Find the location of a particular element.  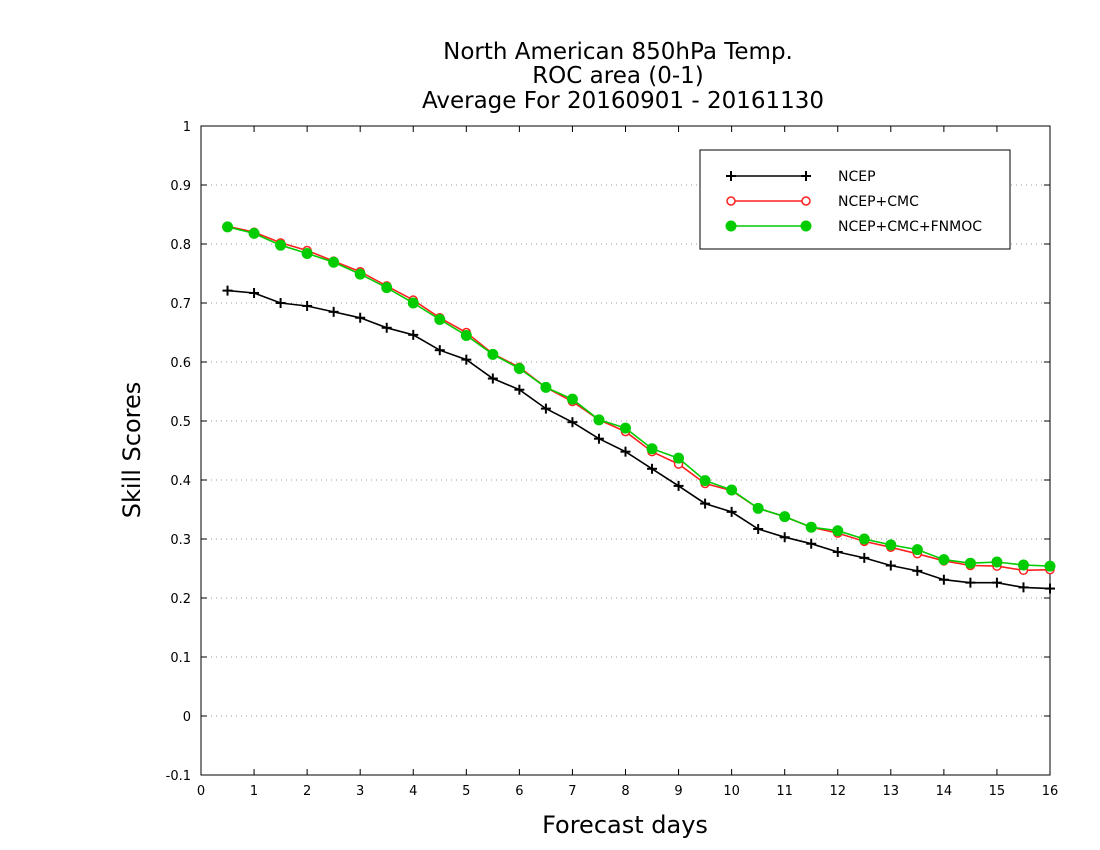

y-tick-label: 0 is located at coordinates (187, 717).